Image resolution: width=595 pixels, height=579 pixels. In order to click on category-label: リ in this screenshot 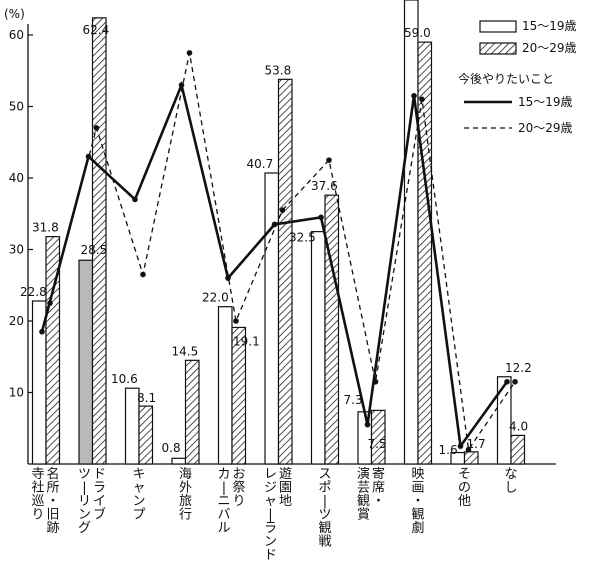, I will do `click(84, 501)`.